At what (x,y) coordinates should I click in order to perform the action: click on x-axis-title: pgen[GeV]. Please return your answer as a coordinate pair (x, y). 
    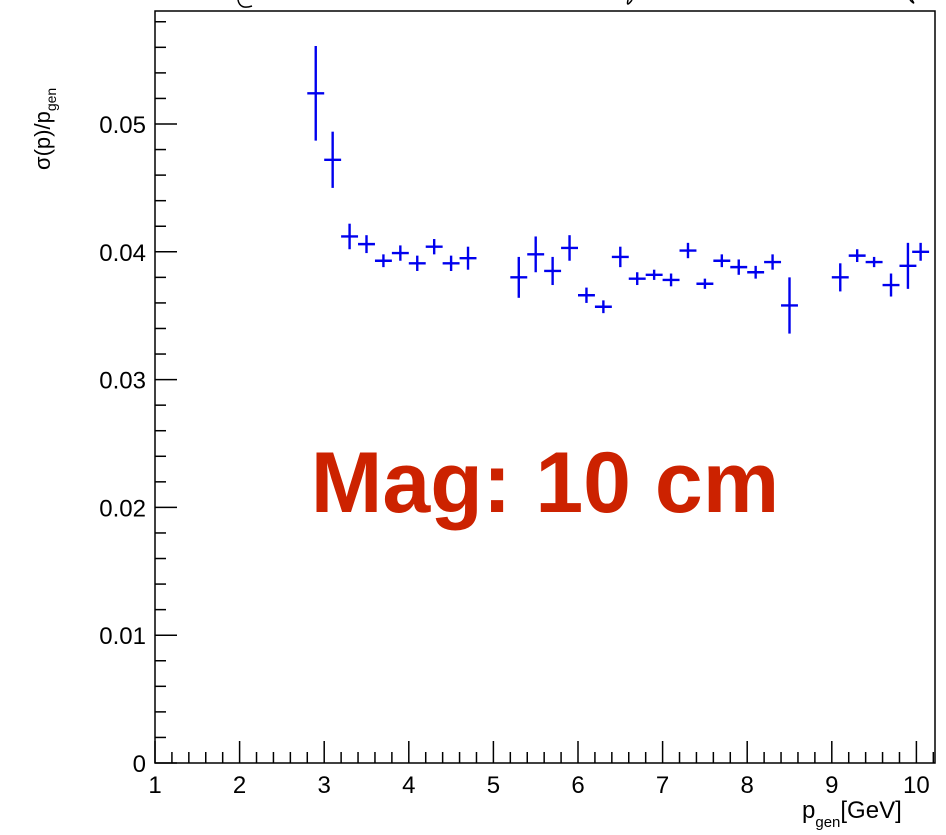
    Looking at the image, I should click on (852, 814).